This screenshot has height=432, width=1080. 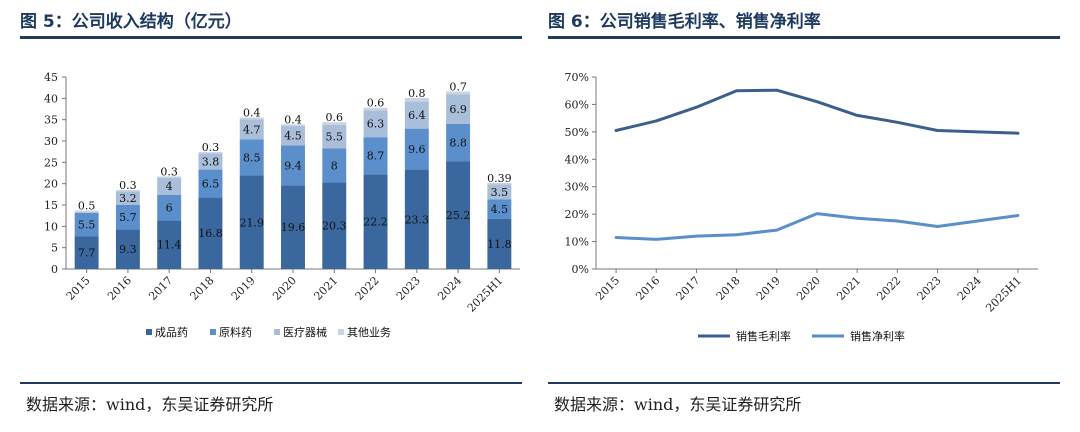 What do you see at coordinates (888, 288) in the screenshot?
I see `x-tick-label: 2022` at bounding box center [888, 288].